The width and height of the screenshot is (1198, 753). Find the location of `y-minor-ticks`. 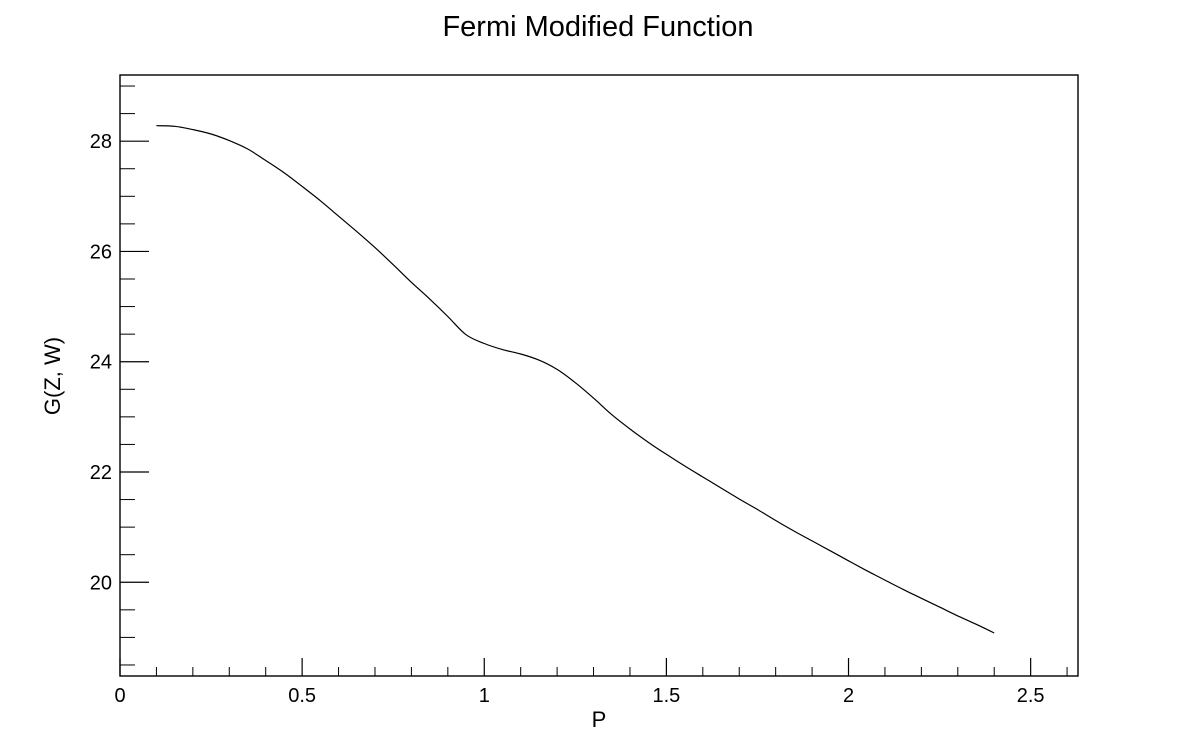

y-minor-ticks is located at coordinates (127, 375).